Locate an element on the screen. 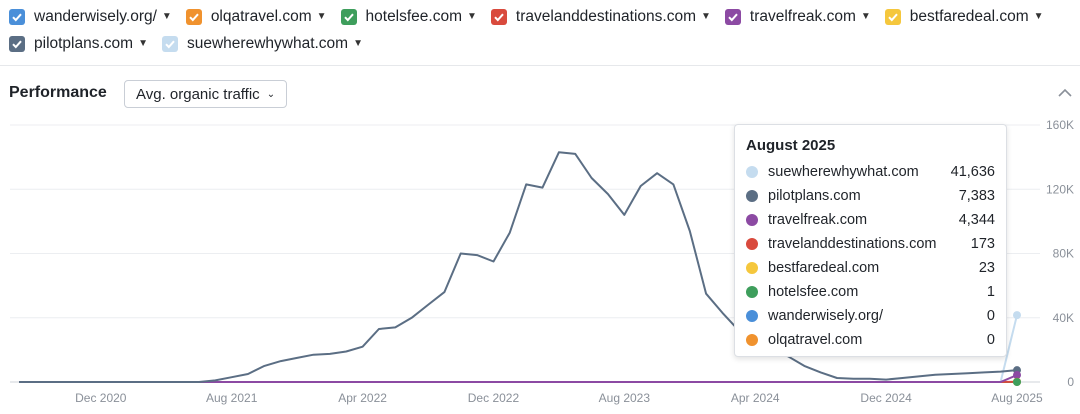 The width and height of the screenshot is (1080, 414). legend-item-wanderwisely: wanderwisely.org/ ▼ is located at coordinates (90, 17).